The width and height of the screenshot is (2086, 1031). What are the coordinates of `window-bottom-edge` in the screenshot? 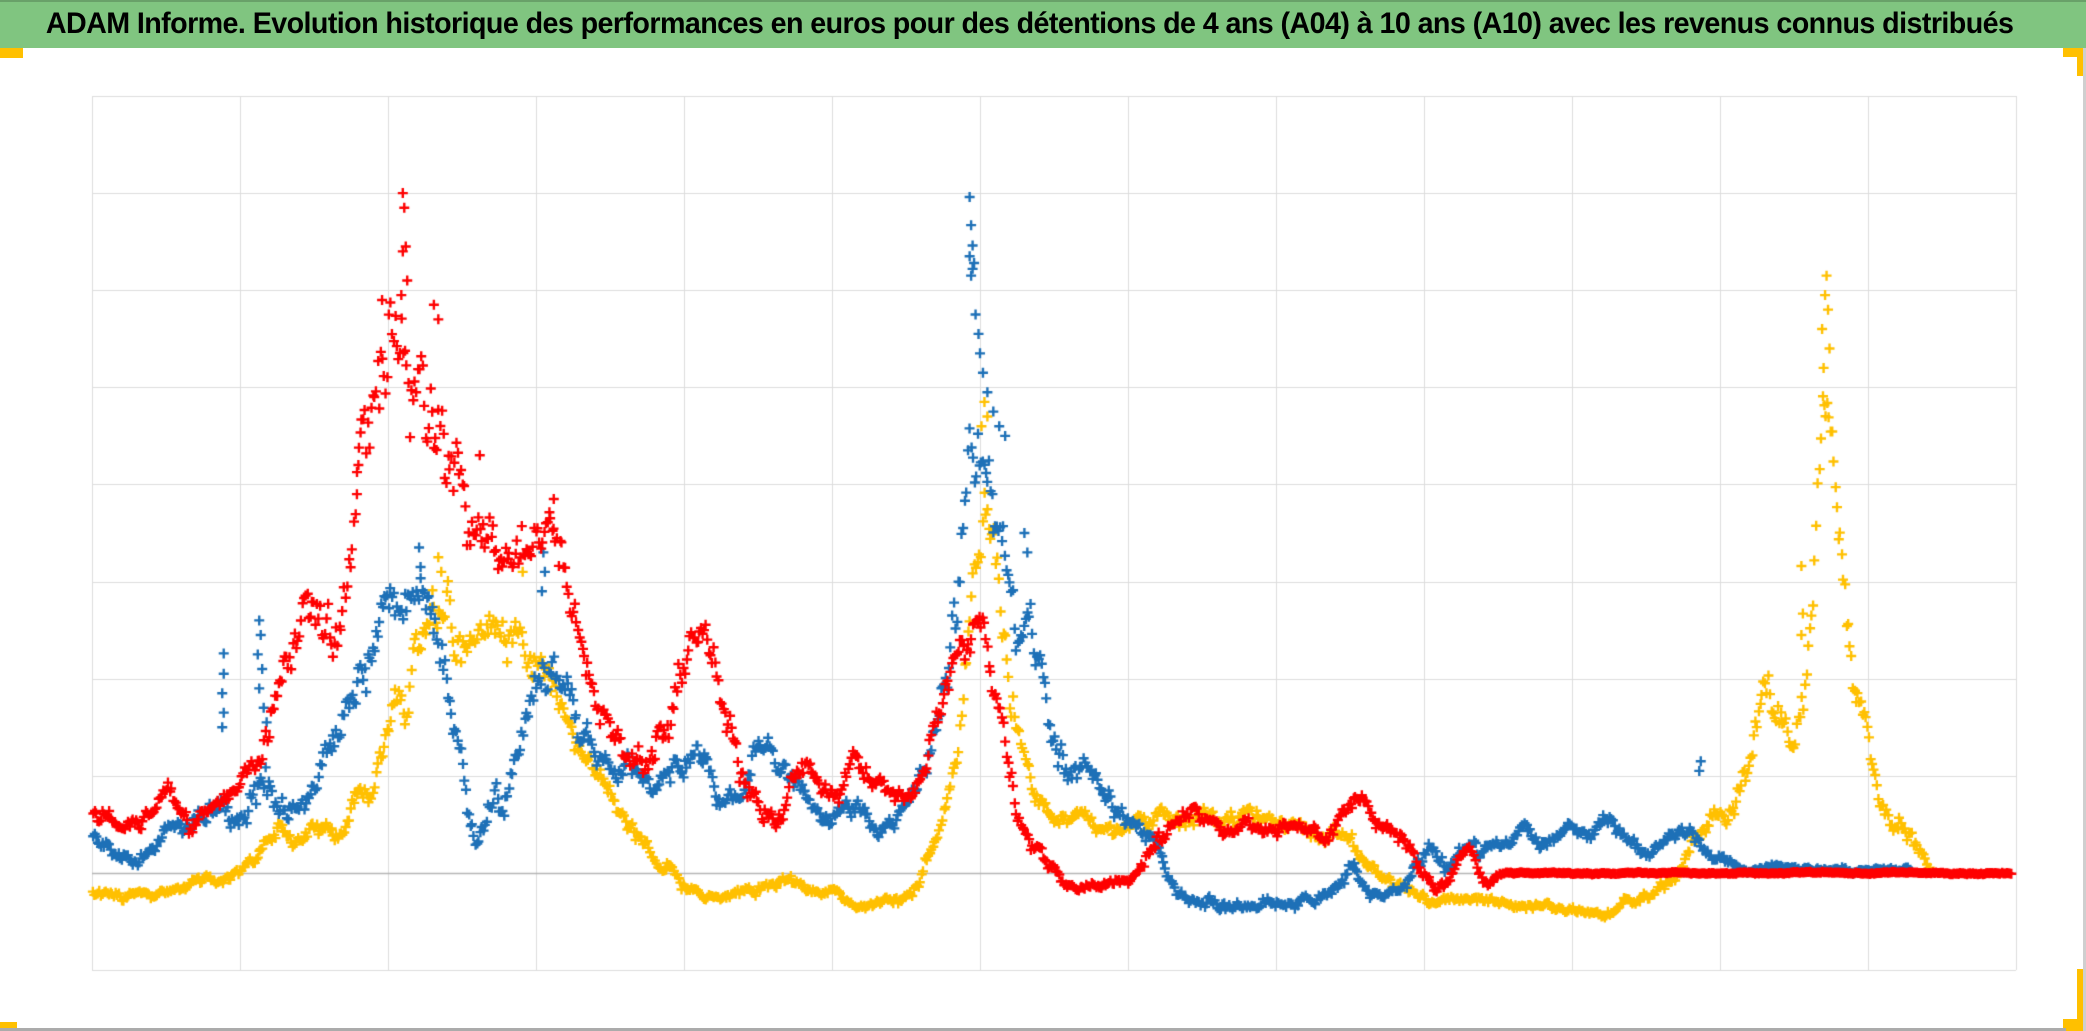 It's located at (1033, 1029).